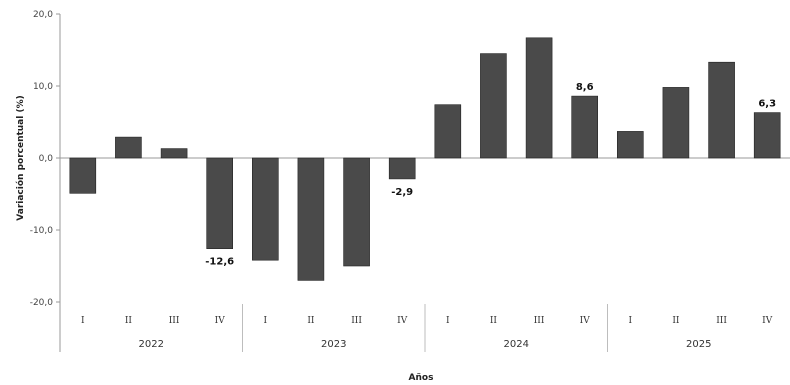 This screenshot has width=790, height=385. What do you see at coordinates (42, 231) in the screenshot?
I see `y-tick-label: -10,0` at bounding box center [42, 231].